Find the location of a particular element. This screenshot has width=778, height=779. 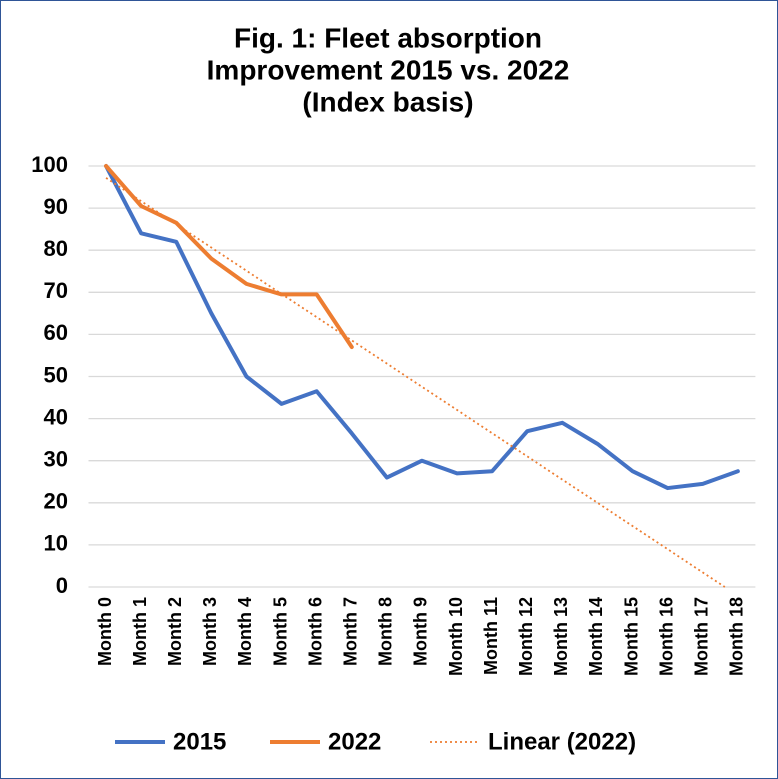

y-tick-label: 70 is located at coordinates (56, 290).